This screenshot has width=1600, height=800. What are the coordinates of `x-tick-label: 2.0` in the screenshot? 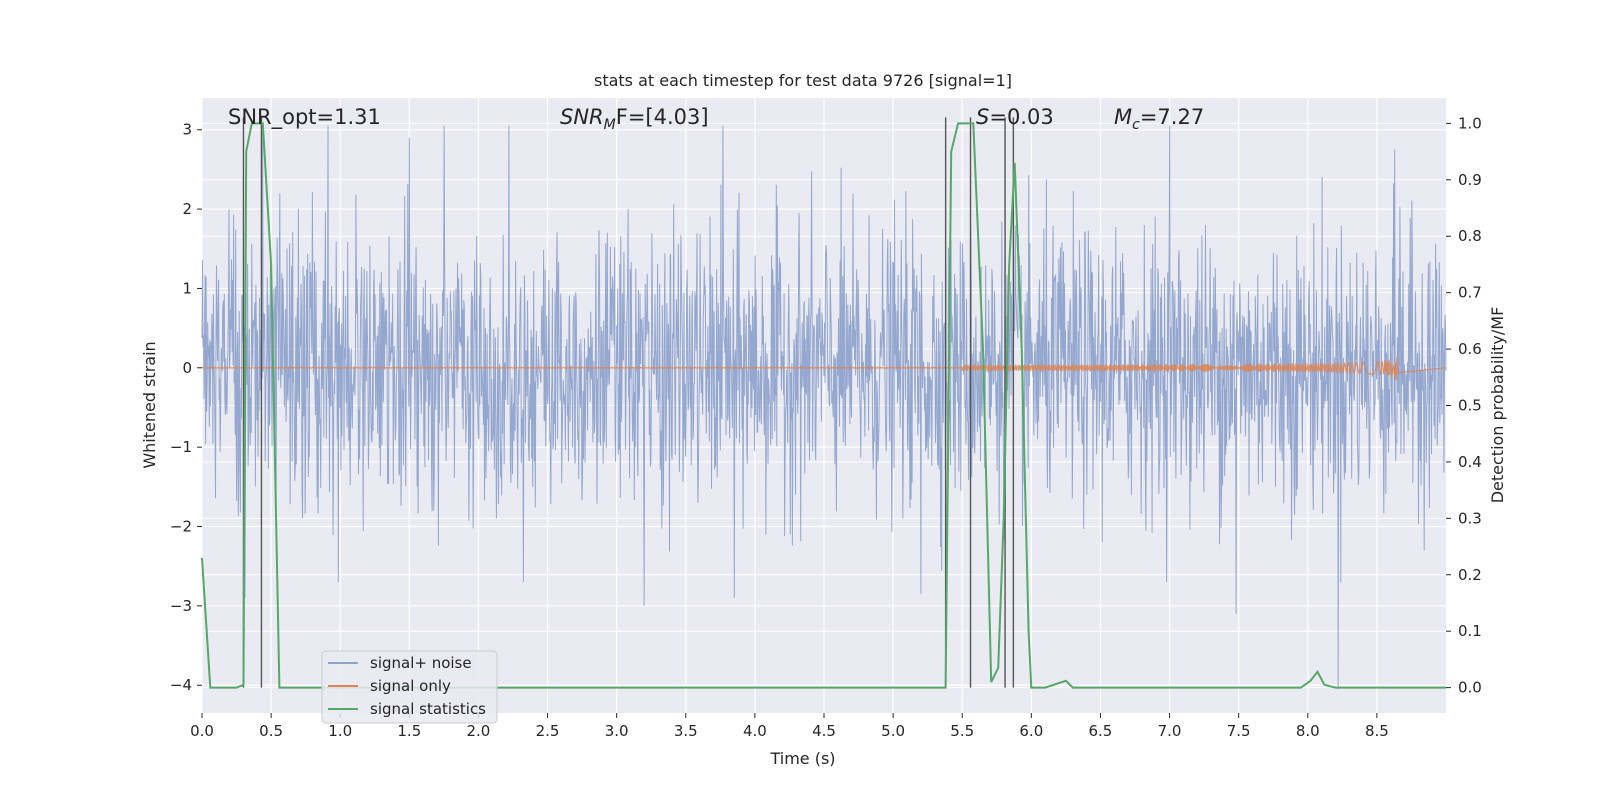 It's located at (479, 731).